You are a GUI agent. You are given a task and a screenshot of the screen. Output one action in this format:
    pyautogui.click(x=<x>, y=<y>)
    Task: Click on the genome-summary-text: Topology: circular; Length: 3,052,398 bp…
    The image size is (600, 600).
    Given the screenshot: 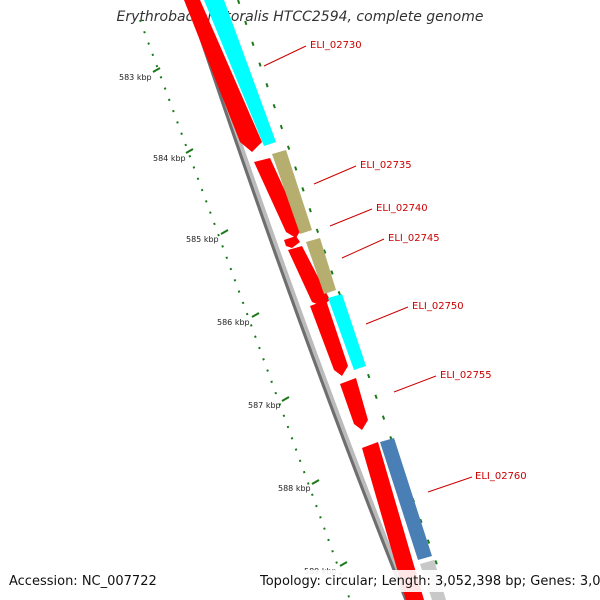 What is the action you would take?
    pyautogui.click(x=430, y=581)
    